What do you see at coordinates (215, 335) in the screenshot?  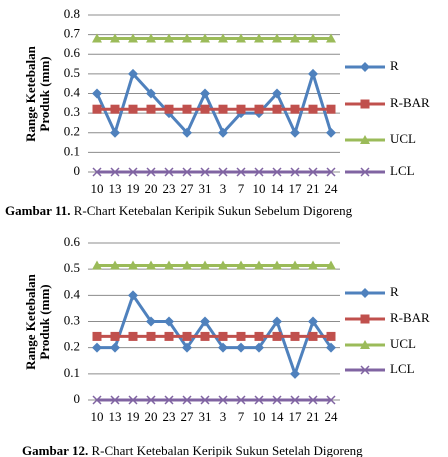 I see `series-line` at bounding box center [215, 335].